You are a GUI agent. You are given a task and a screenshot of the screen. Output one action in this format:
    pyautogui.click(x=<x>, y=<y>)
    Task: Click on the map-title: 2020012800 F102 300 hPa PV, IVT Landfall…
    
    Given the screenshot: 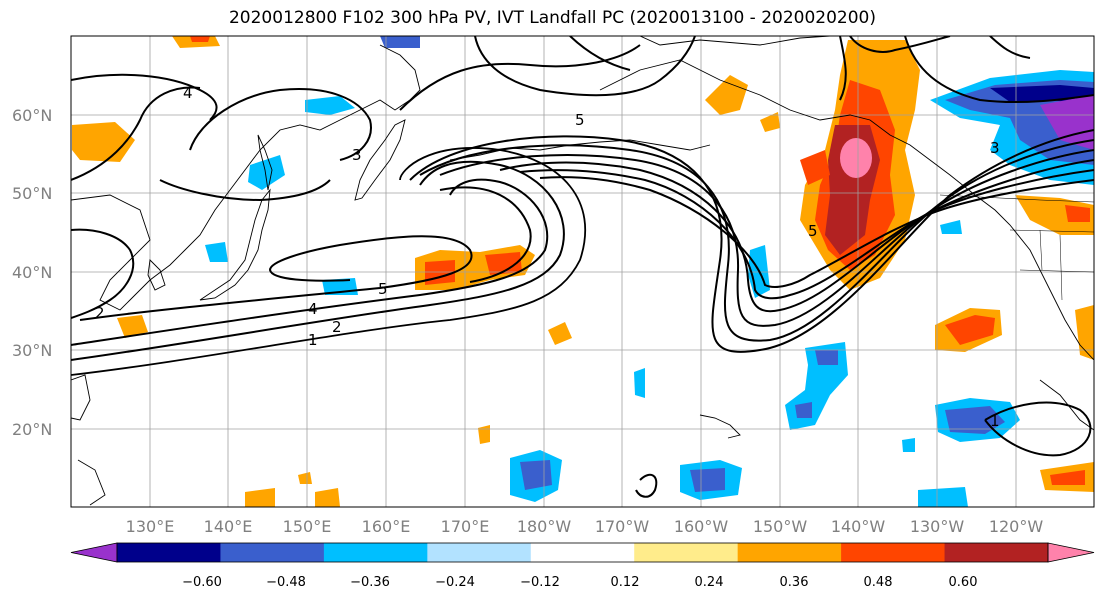 What is the action you would take?
    pyautogui.click(x=552, y=18)
    